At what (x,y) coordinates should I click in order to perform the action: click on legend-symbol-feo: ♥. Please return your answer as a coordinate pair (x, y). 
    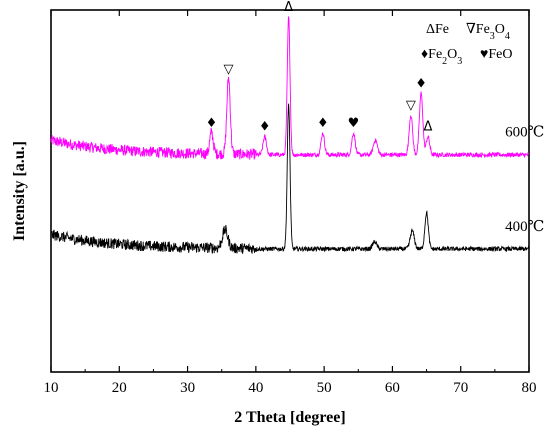
    Looking at the image, I should click on (484, 54).